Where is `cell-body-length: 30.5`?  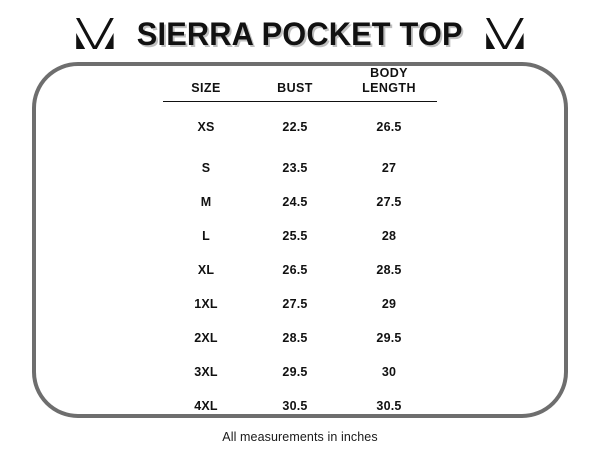 cell-body-length: 30.5 is located at coordinates (389, 405).